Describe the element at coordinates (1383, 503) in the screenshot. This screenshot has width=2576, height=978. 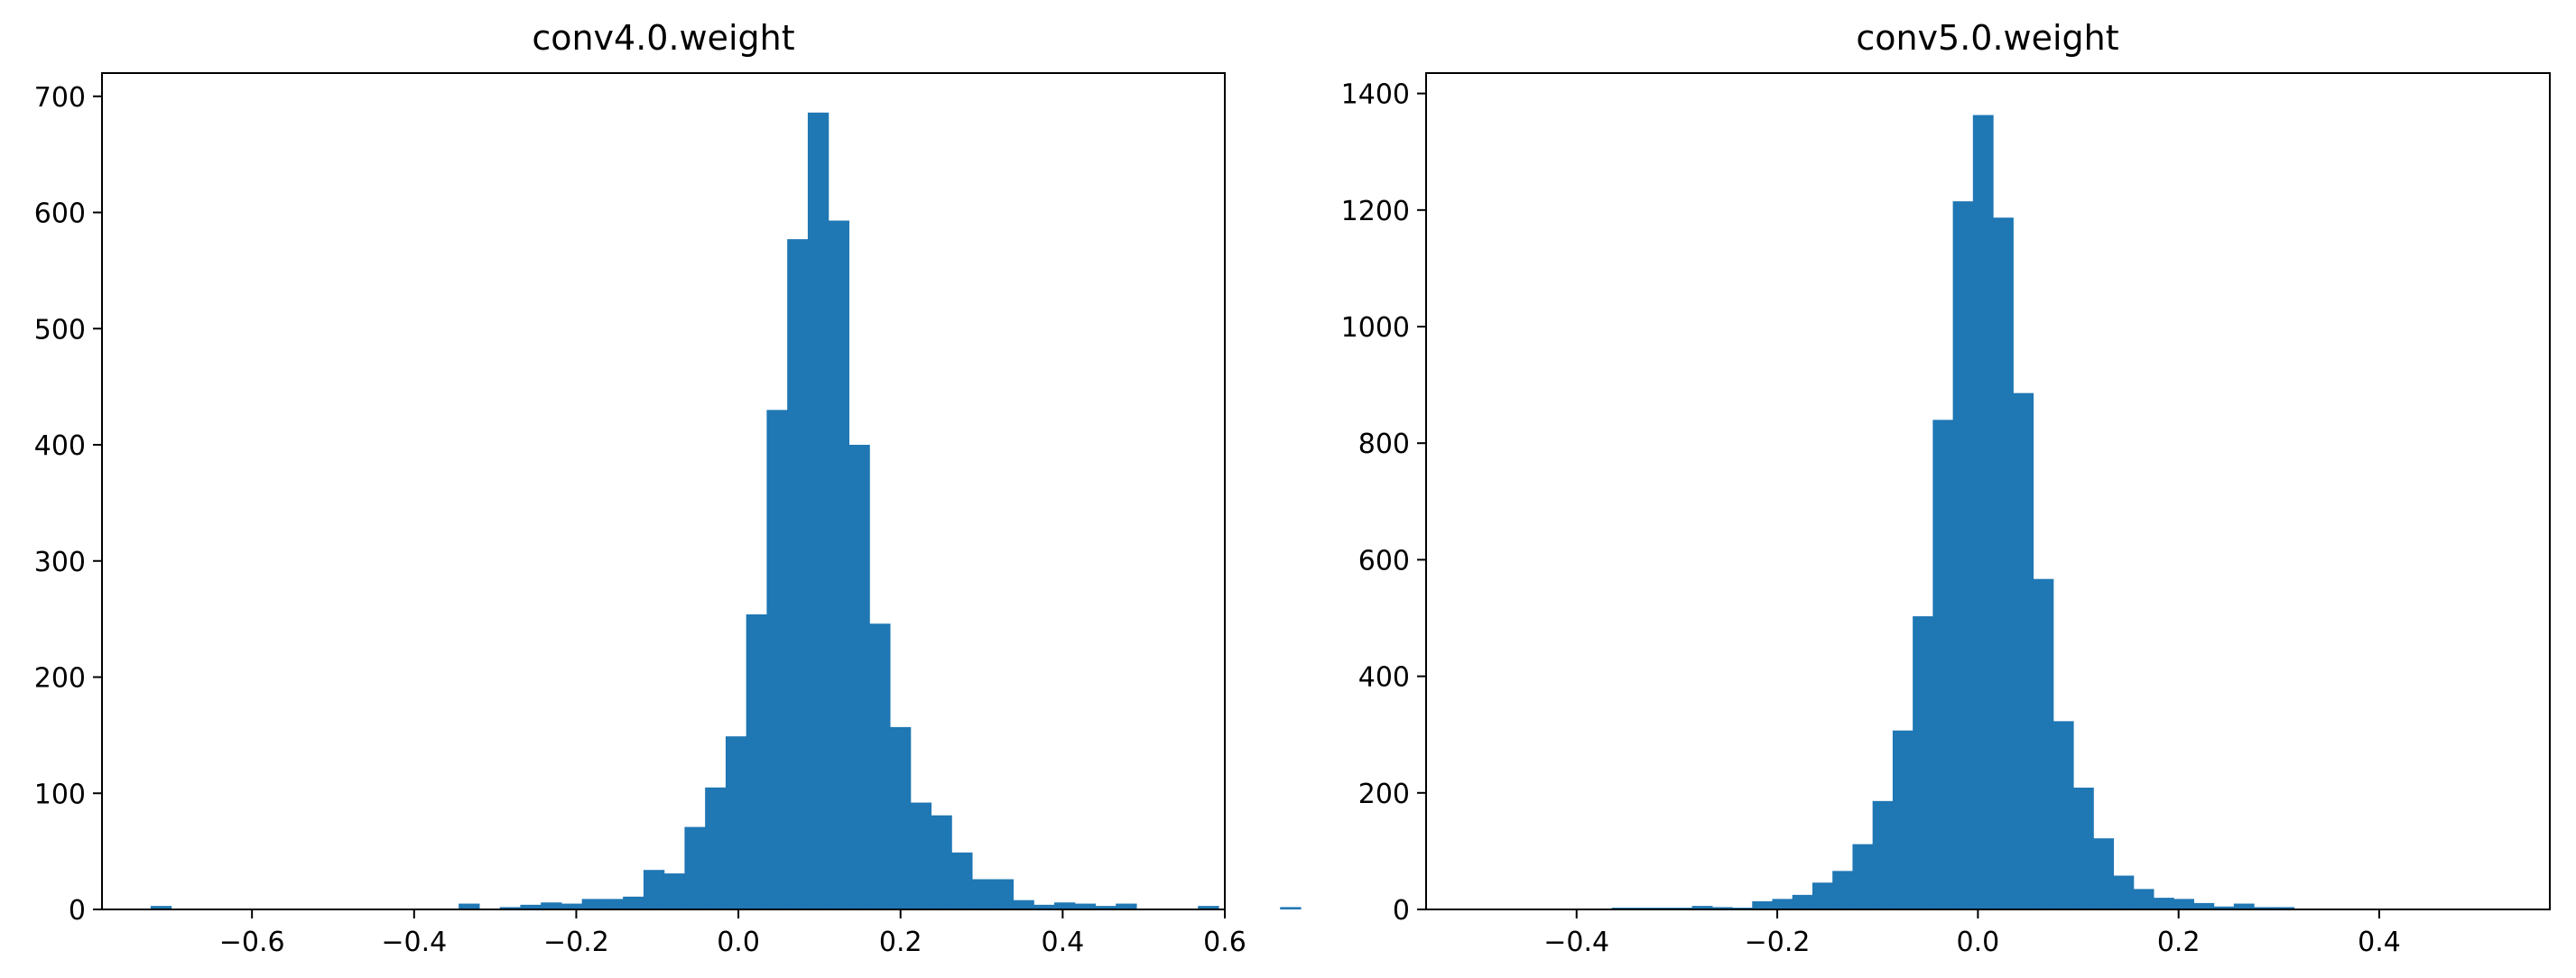
I see `y-axis-ticks: 0 200 400 600 800 1000 1200 1400` at that location.